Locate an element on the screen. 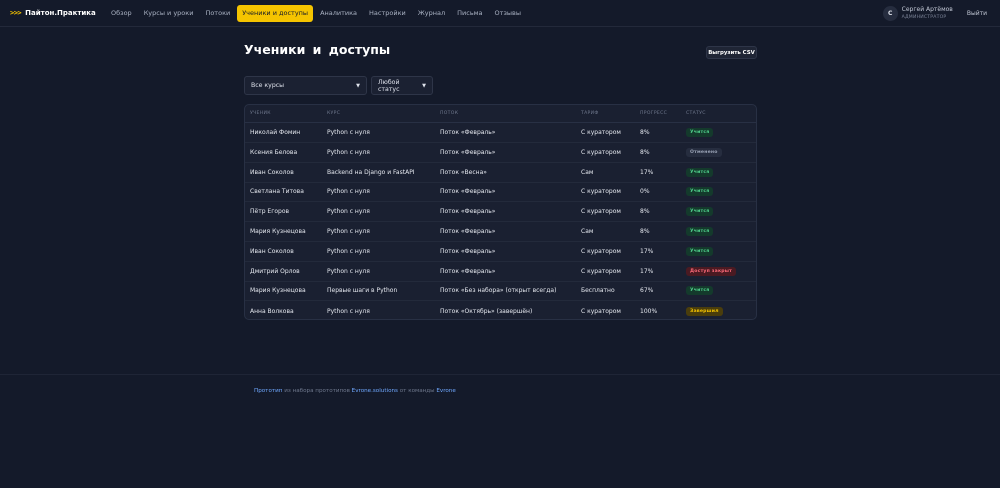  column-header-tariff: Тариф is located at coordinates (590, 113).